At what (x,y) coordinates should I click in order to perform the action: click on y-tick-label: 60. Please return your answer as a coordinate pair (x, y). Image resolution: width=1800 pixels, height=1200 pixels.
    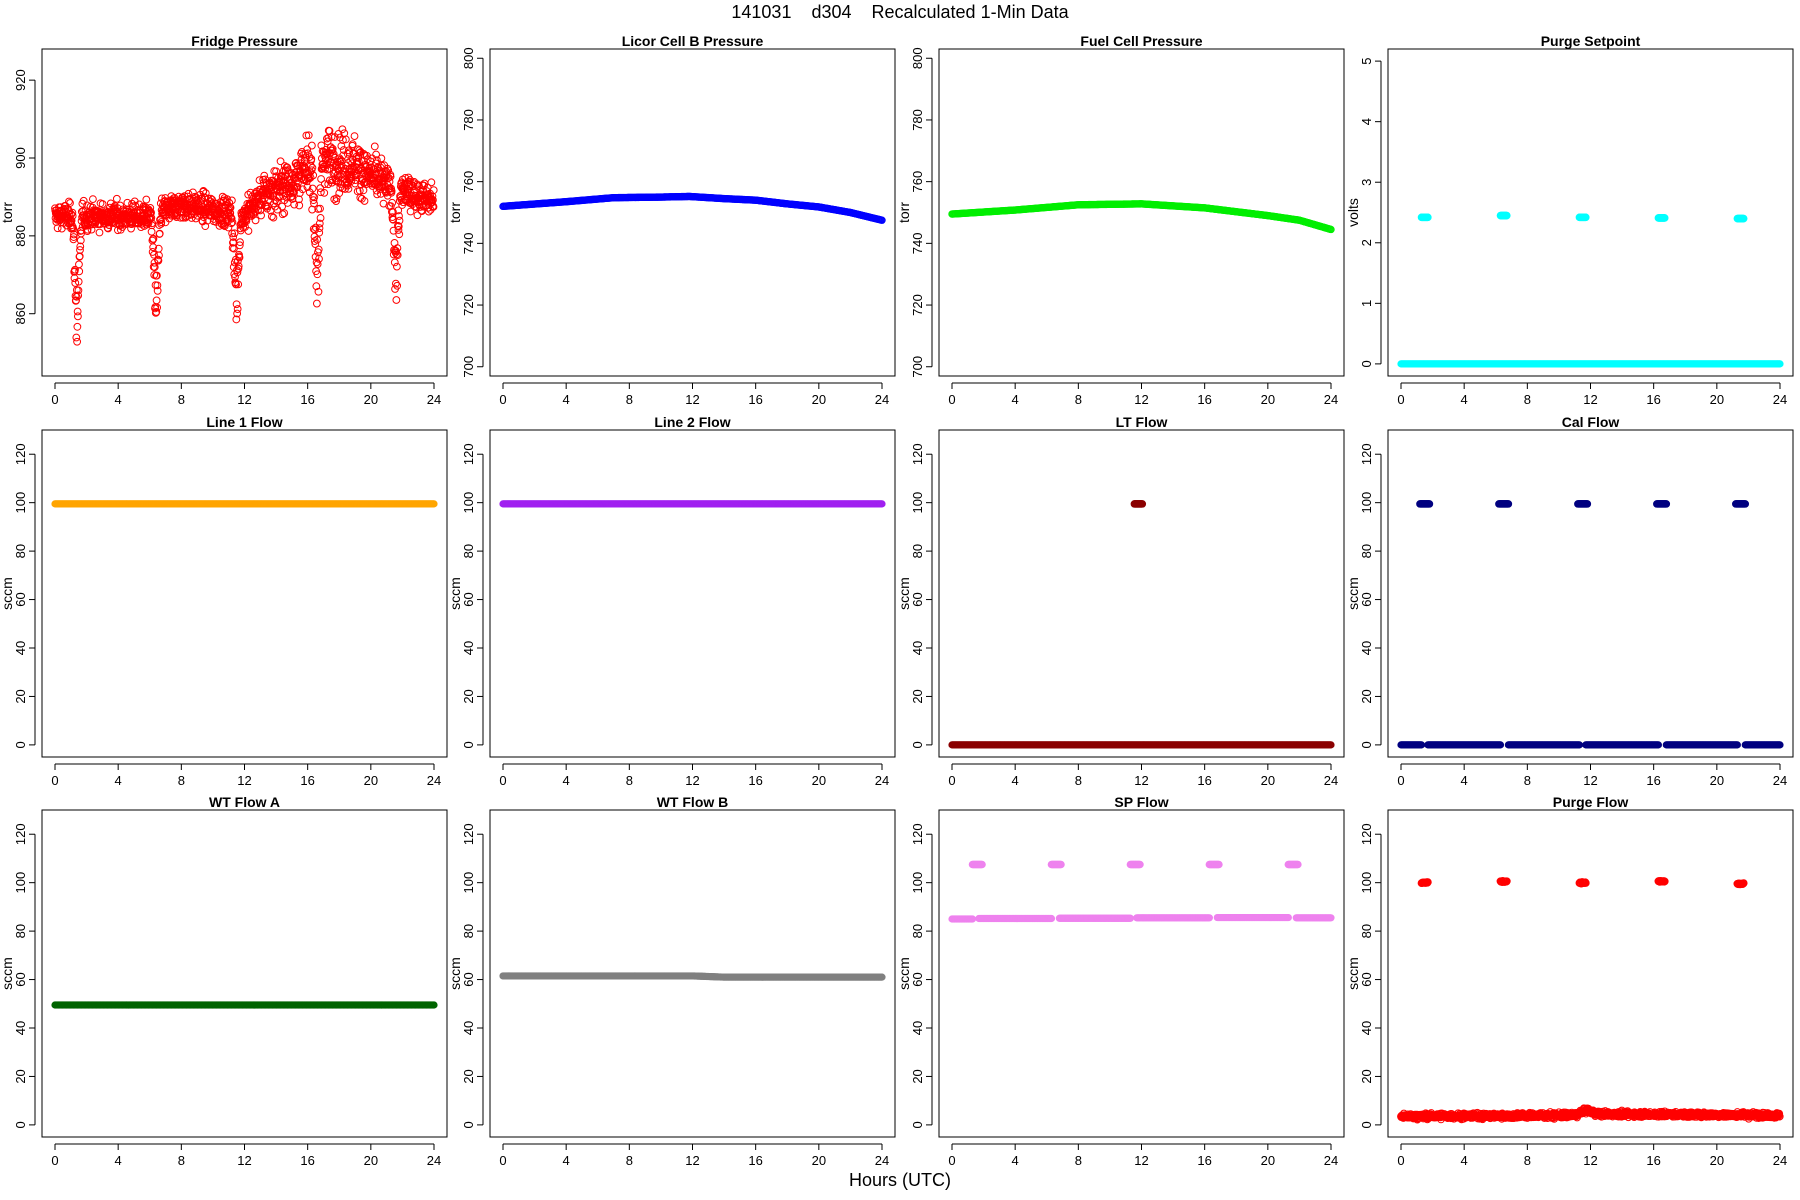
    Looking at the image, I should click on (917, 599).